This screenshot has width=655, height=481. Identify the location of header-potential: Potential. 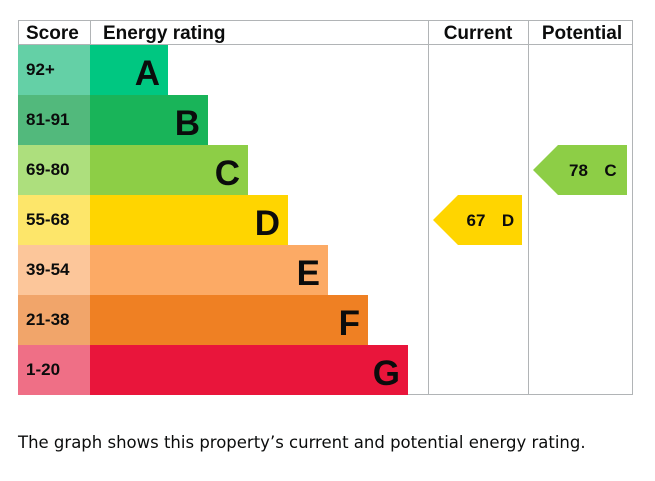
(582, 33).